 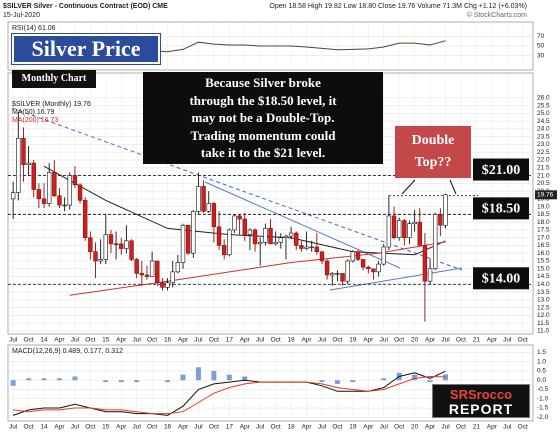 I want to click on note-line: take it to the $21 level., so click(x=263, y=152).